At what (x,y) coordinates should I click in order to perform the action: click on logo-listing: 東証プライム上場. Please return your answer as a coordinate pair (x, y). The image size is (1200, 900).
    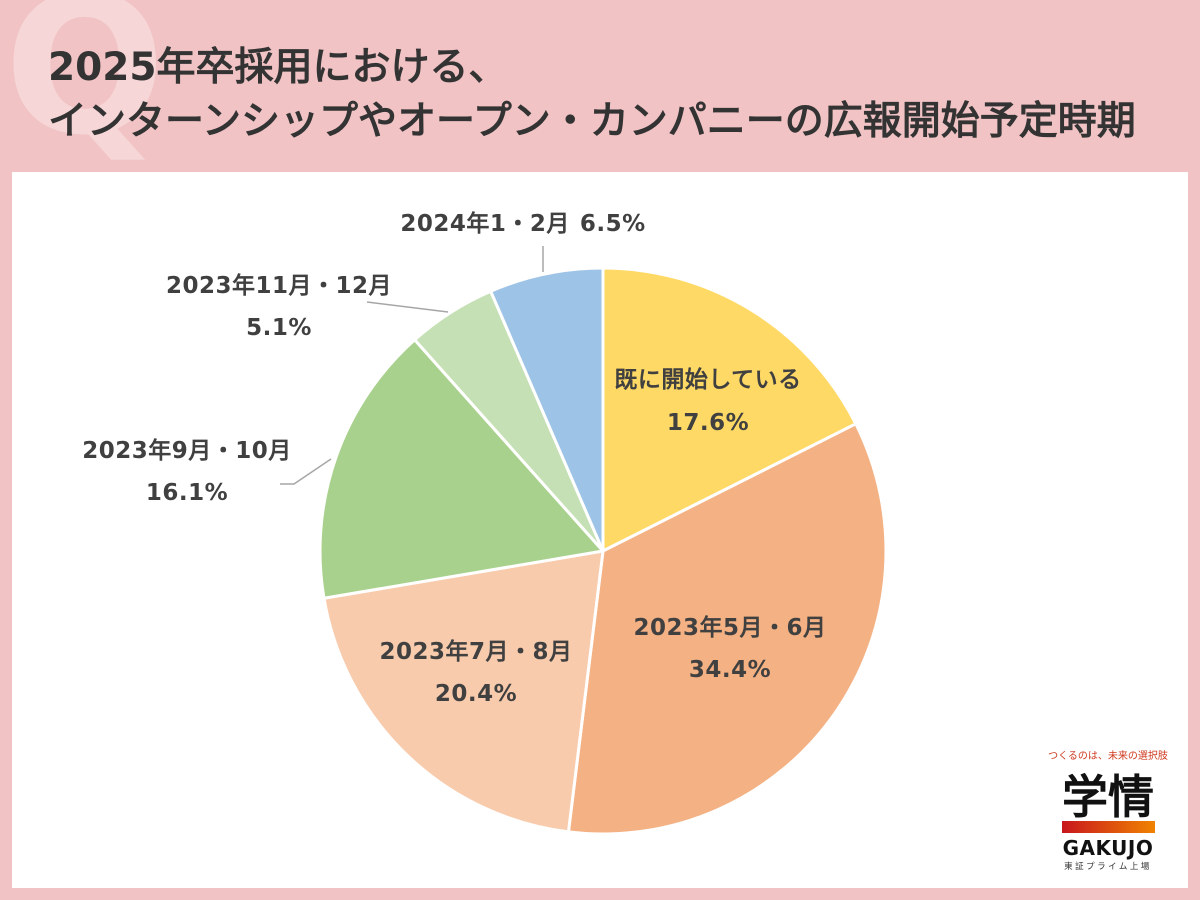
    Looking at the image, I should click on (1108, 867).